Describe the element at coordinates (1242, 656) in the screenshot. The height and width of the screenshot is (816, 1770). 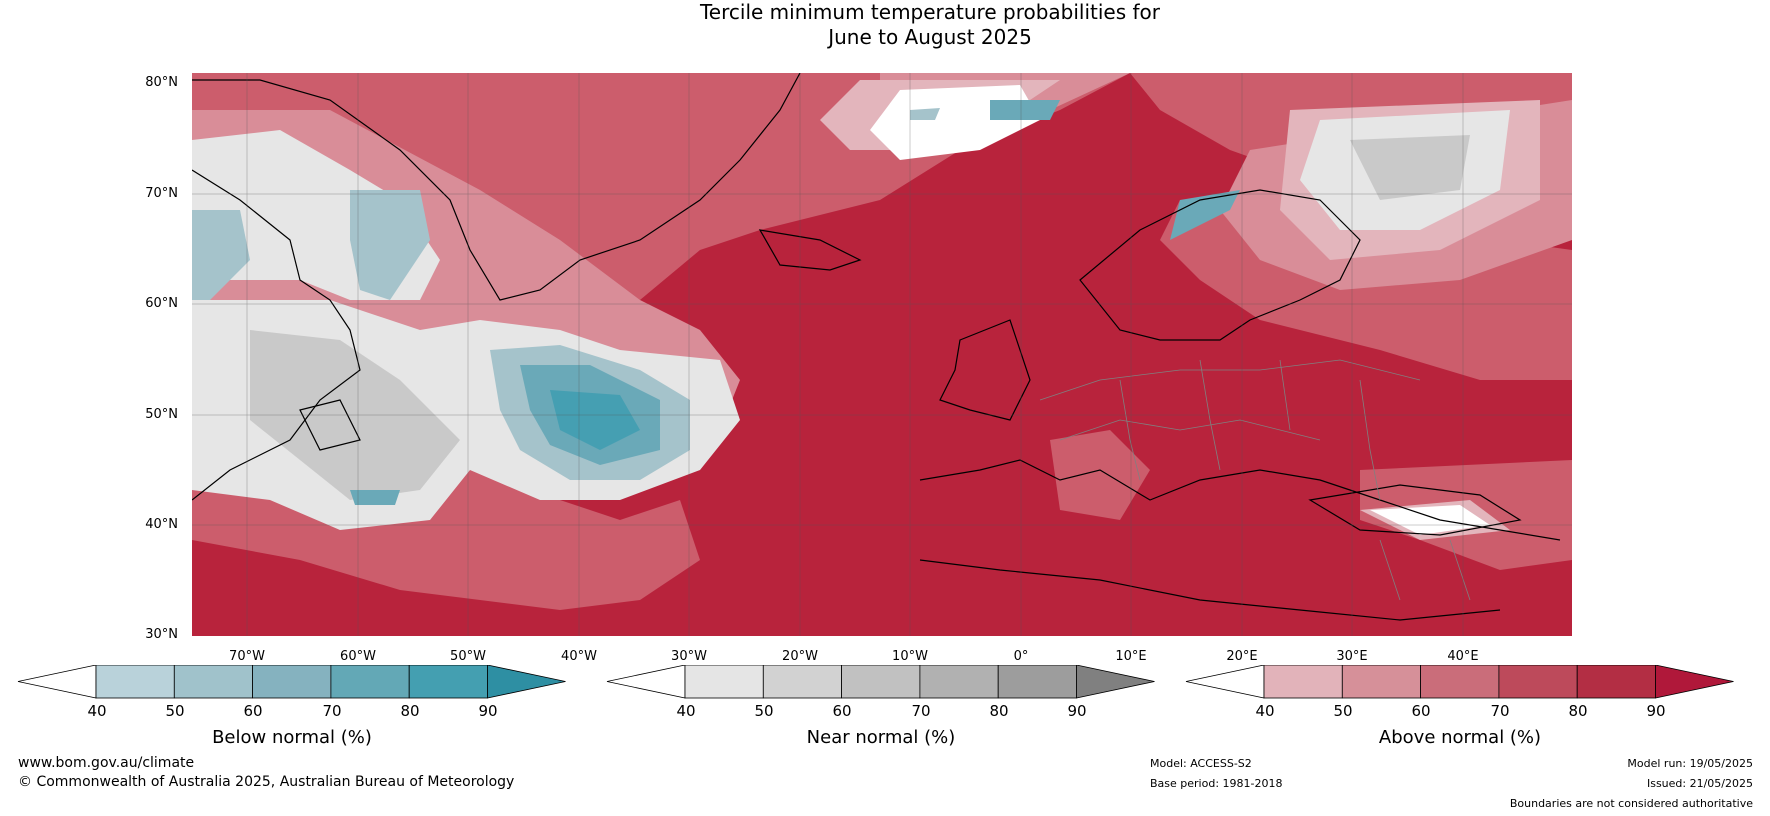
I see `lon-label-20e: 20°E` at that location.